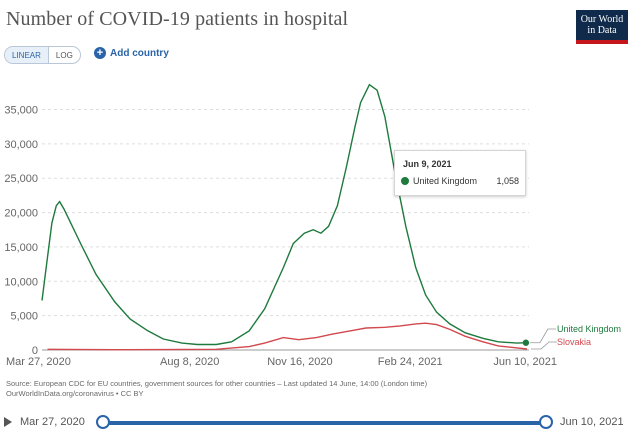 This screenshot has width=640, height=437. What do you see at coordinates (410, 362) in the screenshot?
I see `x-tick-label: Feb 24, 2021` at bounding box center [410, 362].